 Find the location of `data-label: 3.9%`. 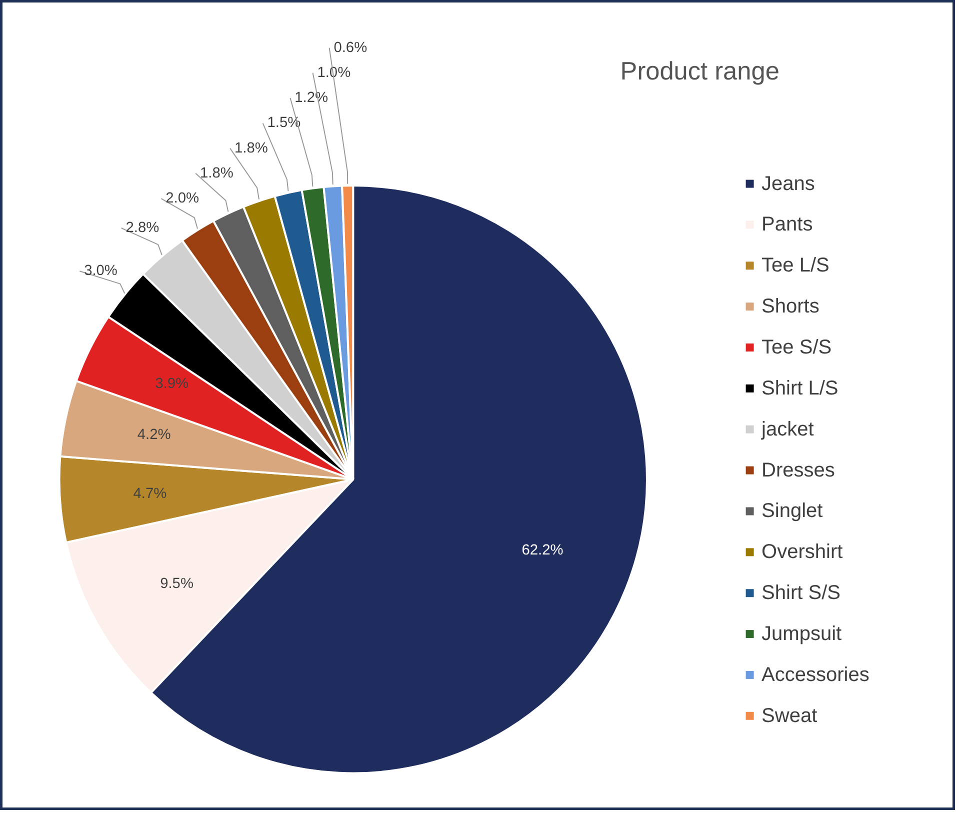

data-label: 3.9% is located at coordinates (172, 384).